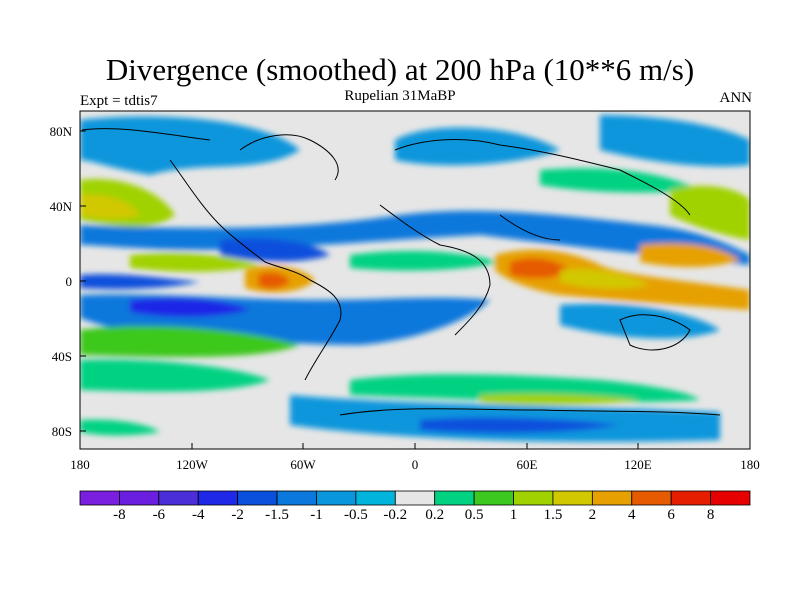  I want to click on colorbar-label: -0.5, so click(356, 515).